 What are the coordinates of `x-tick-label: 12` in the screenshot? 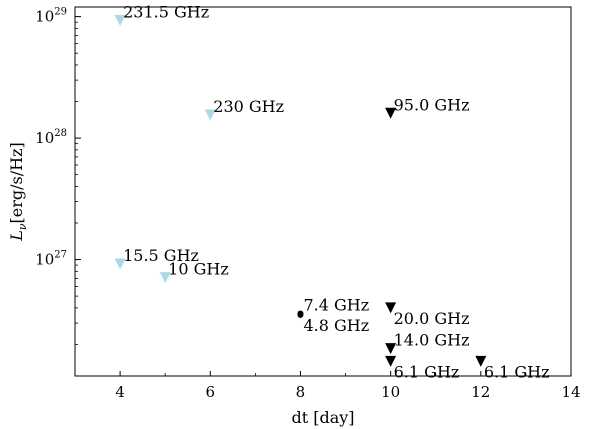 It's located at (480, 392).